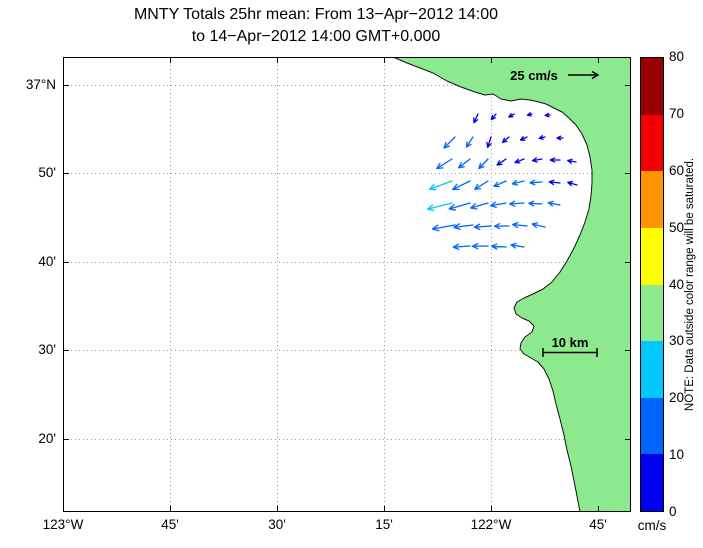 Image resolution: width=703 pixels, height=548 pixels. I want to click on colorbar-tick-label: 20, so click(677, 398).